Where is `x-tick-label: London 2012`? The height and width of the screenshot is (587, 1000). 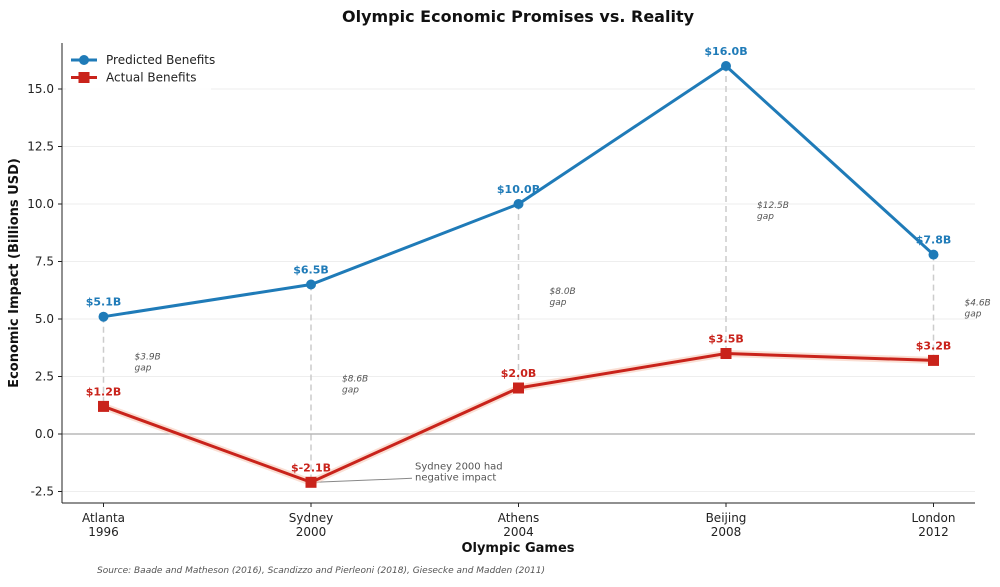
x-tick-label: London 2012 is located at coordinates (934, 525).